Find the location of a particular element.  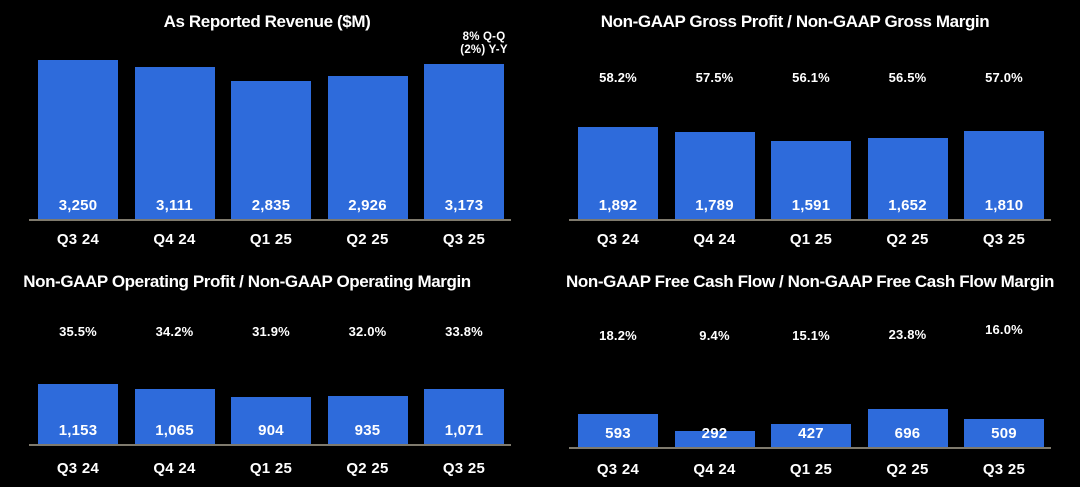

bar-value-label: 3,250 is located at coordinates (78, 205).